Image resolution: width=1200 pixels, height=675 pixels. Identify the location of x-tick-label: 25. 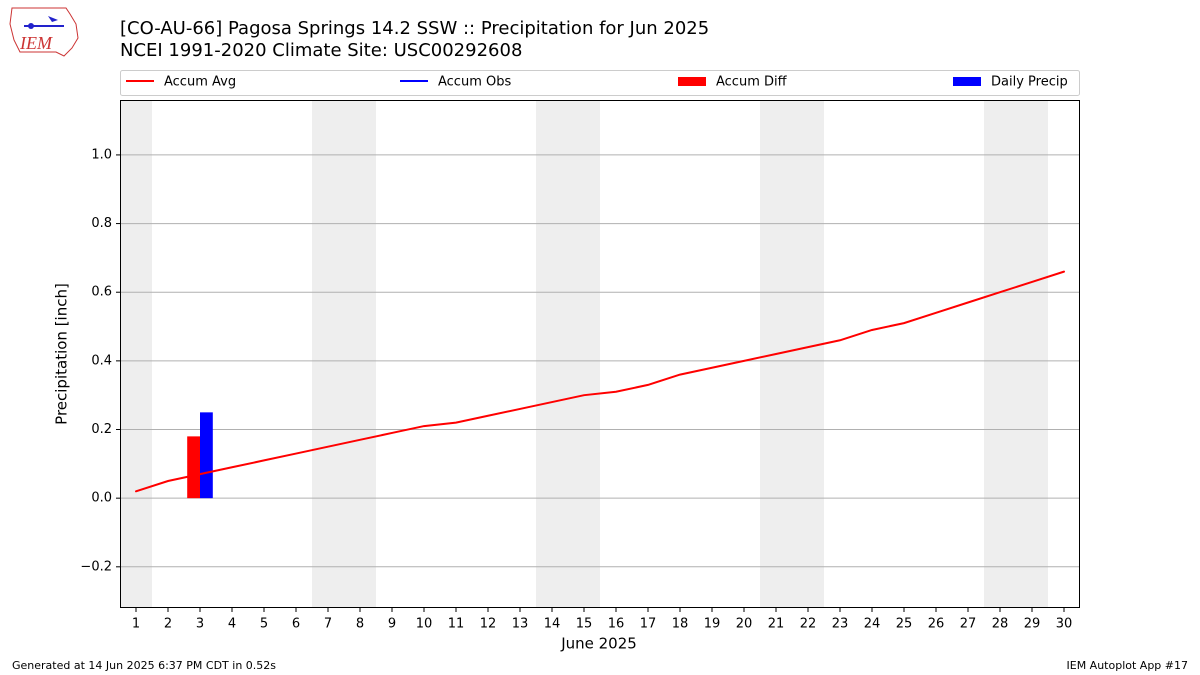
(904, 624).